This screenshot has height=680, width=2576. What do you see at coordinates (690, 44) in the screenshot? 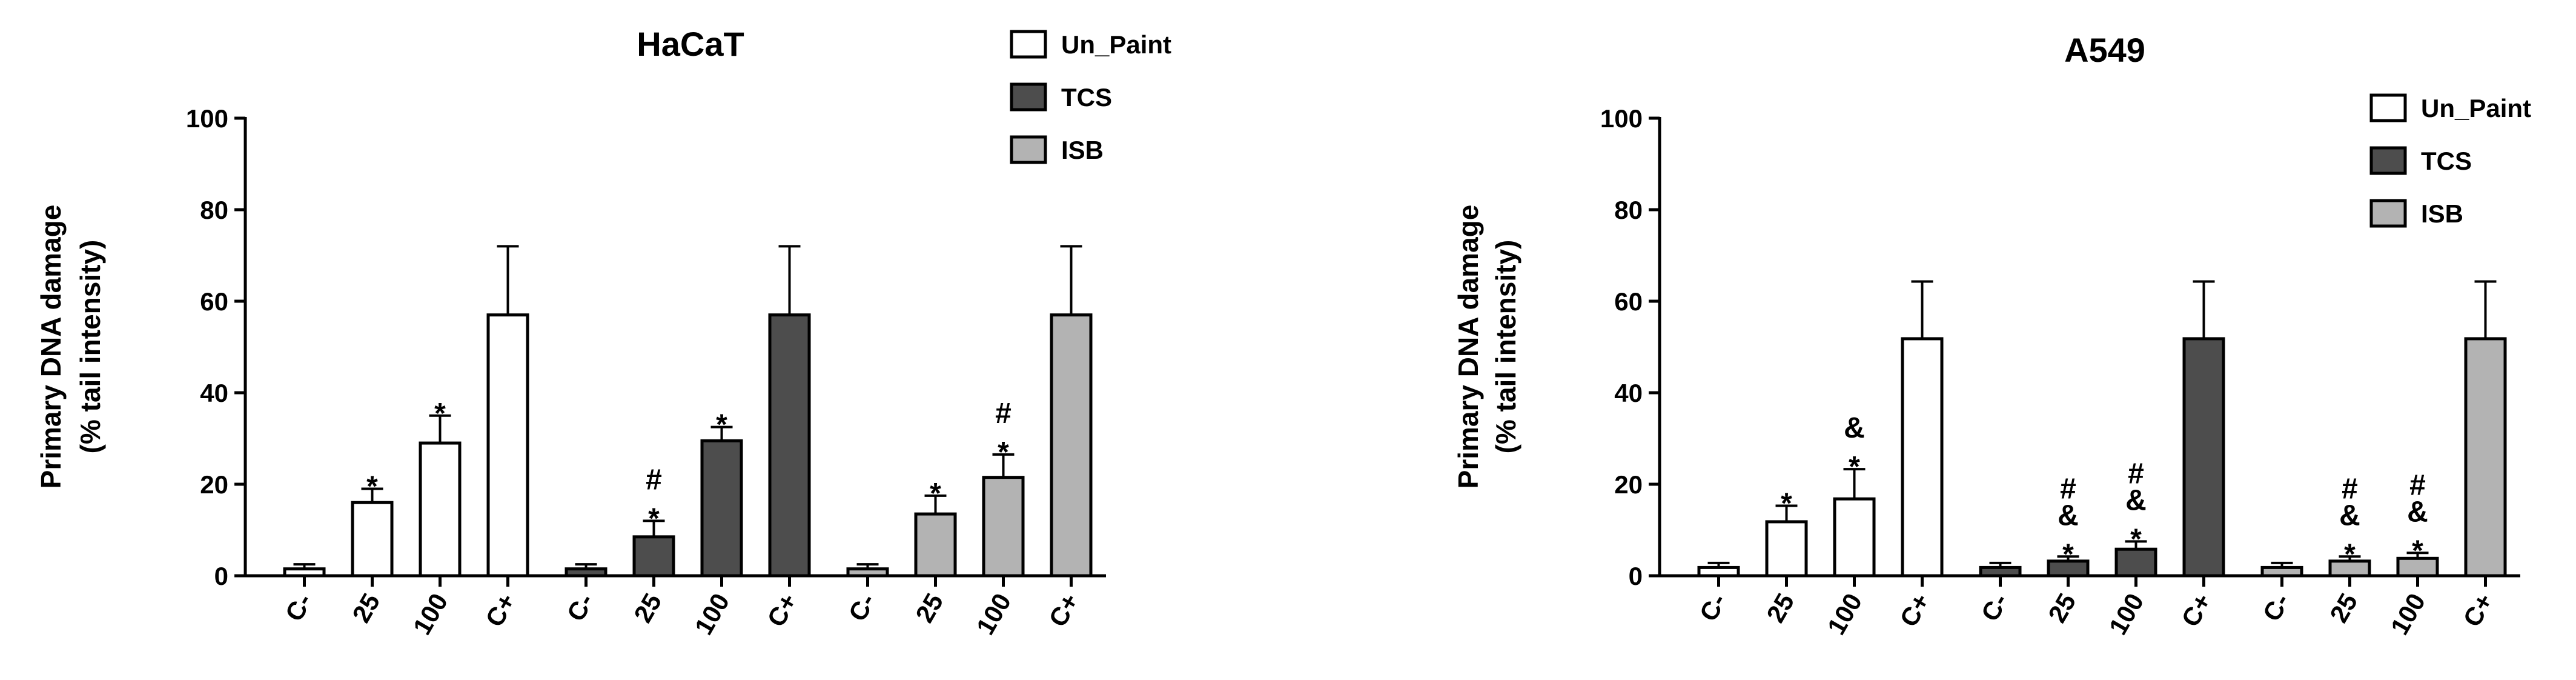
I see `chart-title: HaCaT` at bounding box center [690, 44].